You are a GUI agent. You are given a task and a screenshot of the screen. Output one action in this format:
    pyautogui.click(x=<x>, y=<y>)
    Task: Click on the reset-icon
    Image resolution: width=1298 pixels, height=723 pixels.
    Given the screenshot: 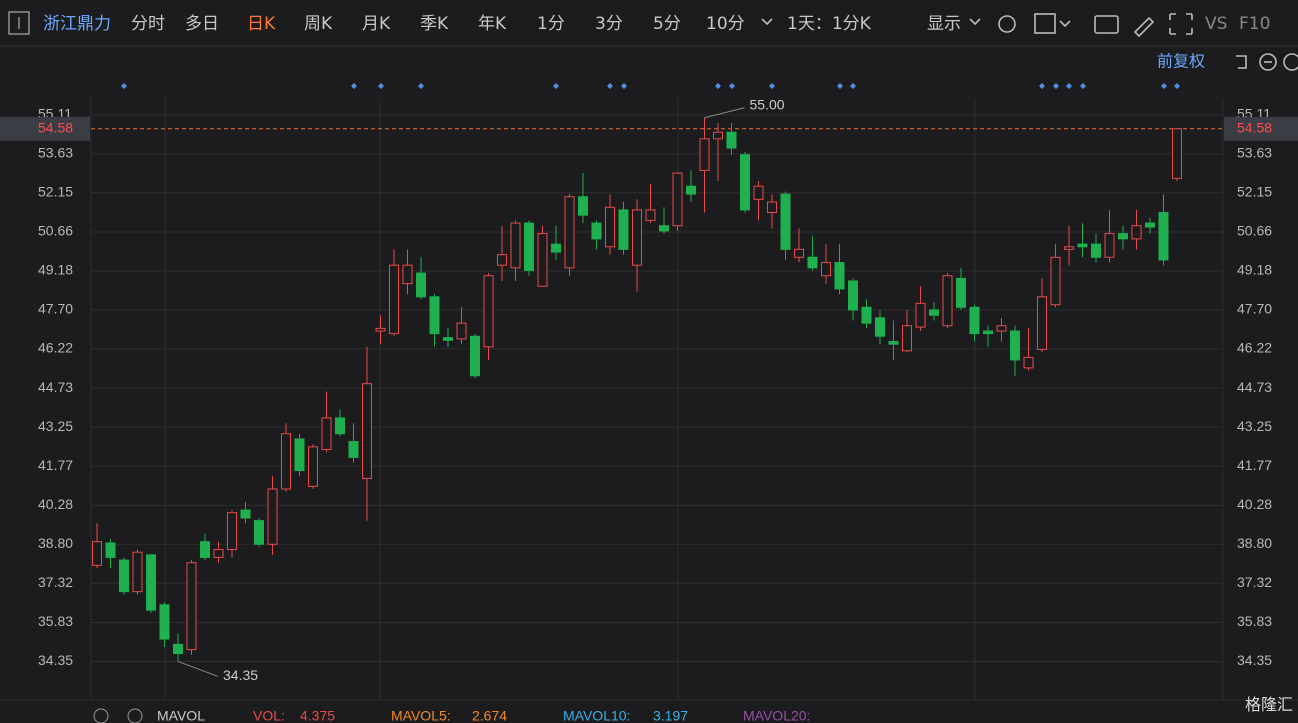 What is the action you would take?
    pyautogui.click(x=1241, y=62)
    